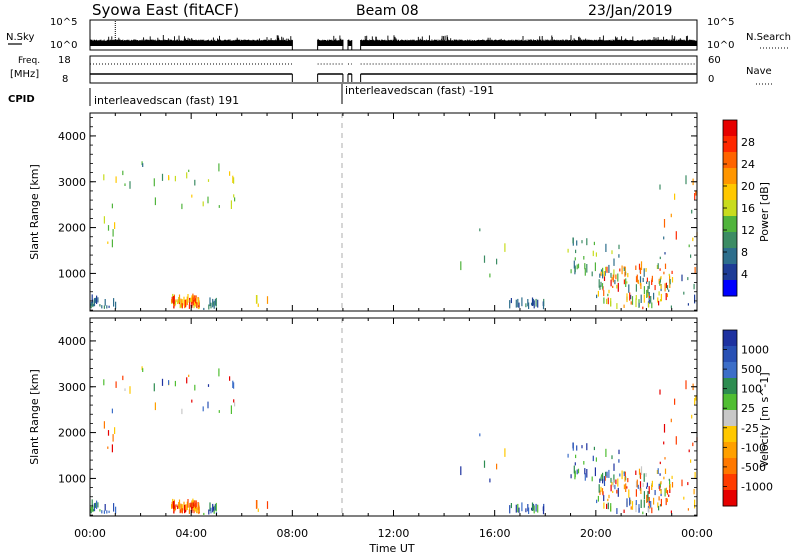 This screenshot has width=800, height=554. Describe the element at coordinates (630, 11) in the screenshot. I see `date-title: 23/Jan/2019` at that location.